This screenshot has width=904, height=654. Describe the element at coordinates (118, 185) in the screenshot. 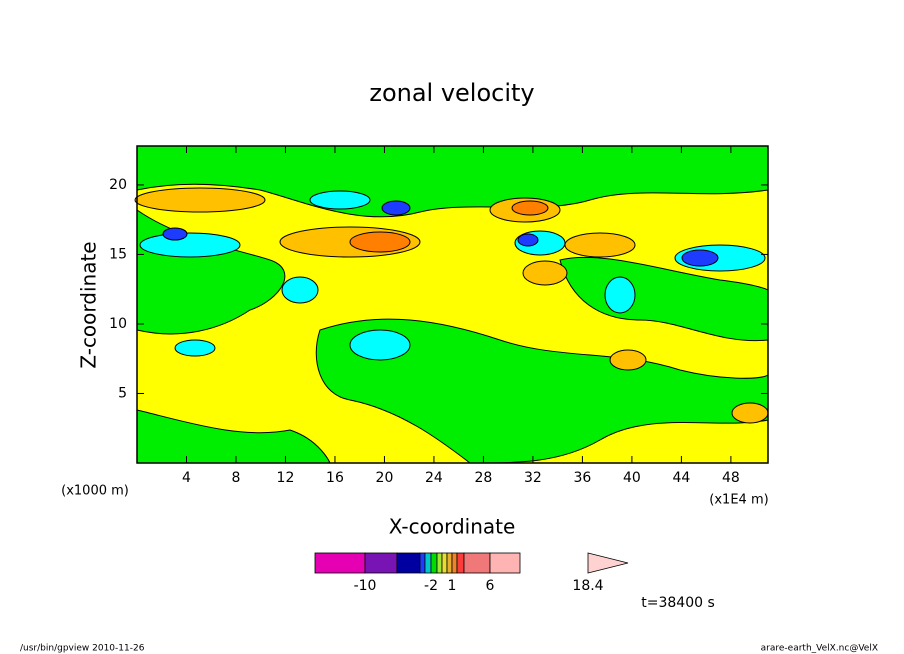

I see `y-tick-label: 20` at that location.